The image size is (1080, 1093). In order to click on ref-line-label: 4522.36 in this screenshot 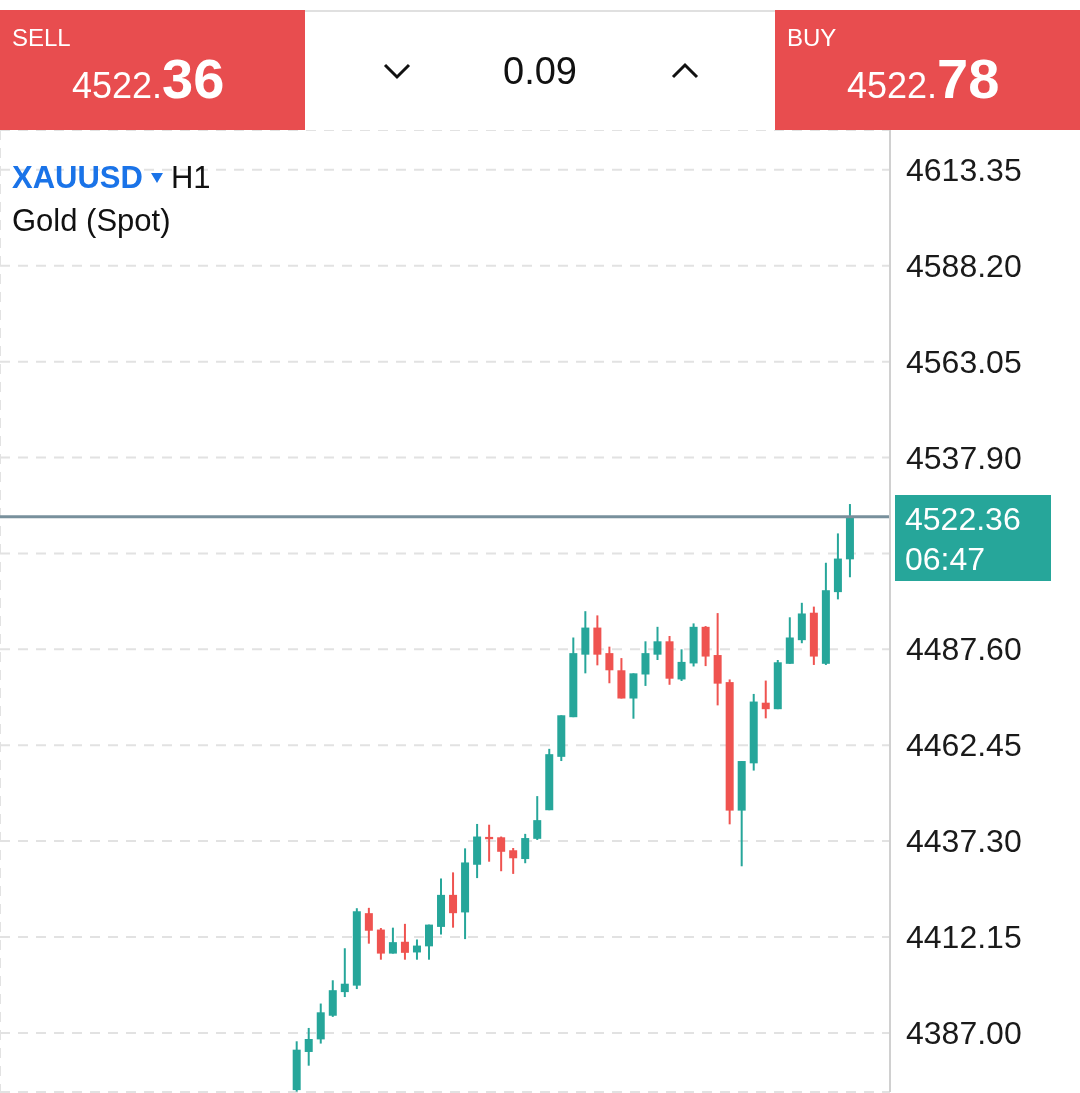, I will do `click(963, 520)`.